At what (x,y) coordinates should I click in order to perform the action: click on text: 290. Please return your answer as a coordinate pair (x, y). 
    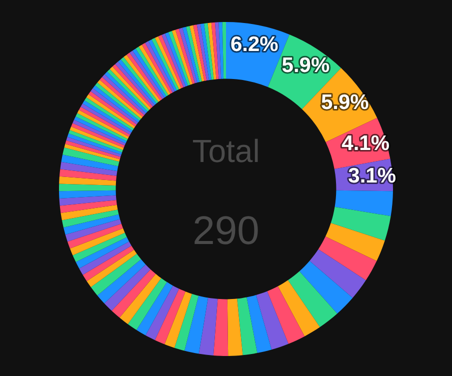
    Looking at the image, I should click on (226, 231).